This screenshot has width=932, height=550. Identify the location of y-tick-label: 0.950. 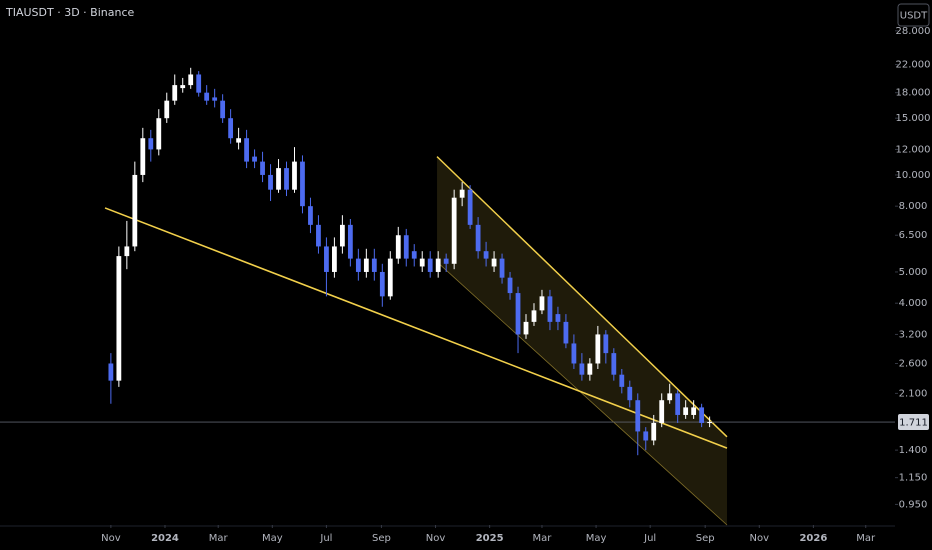
(913, 504).